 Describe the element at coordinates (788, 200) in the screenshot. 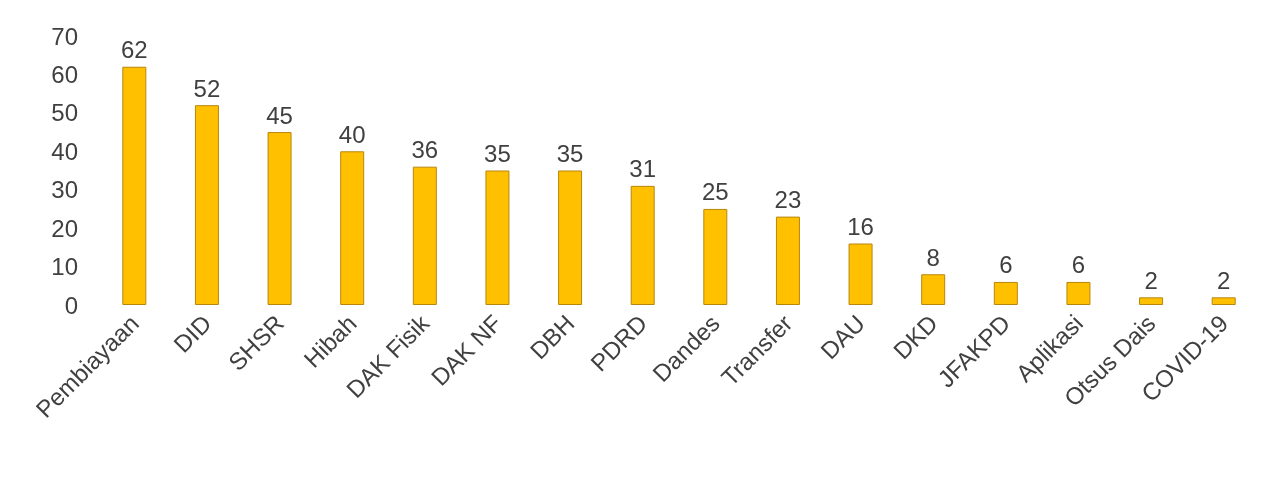

I see `data-label: 23` at that location.